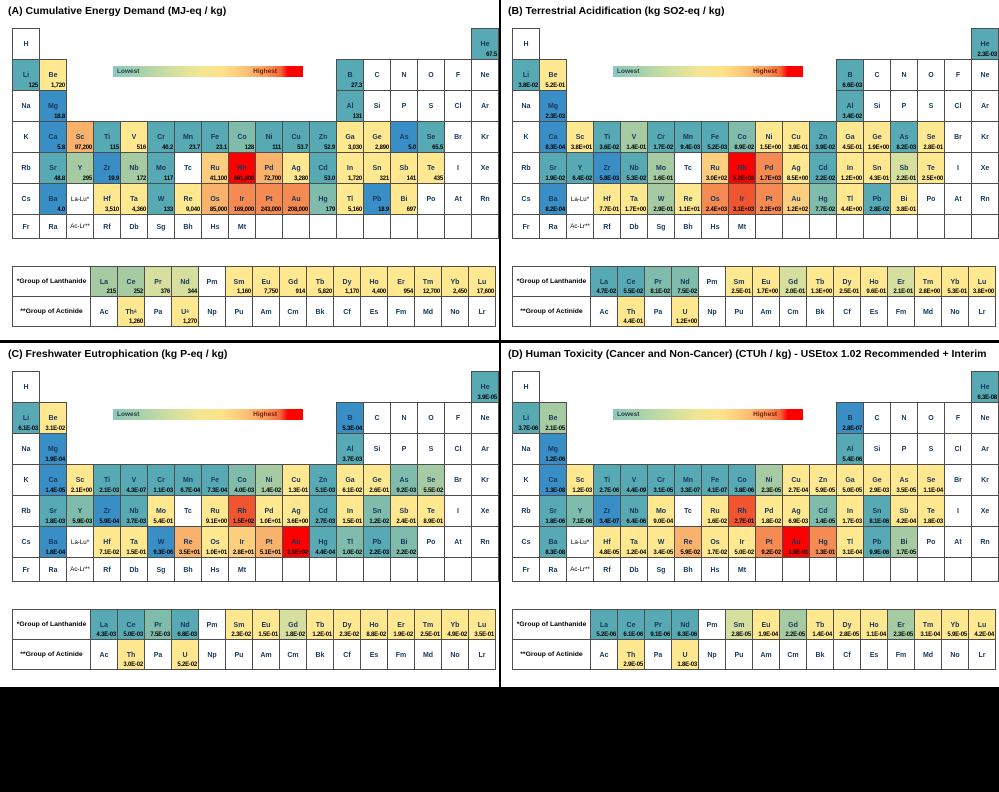  Describe the element at coordinates (107, 480) in the screenshot. I see `element-cell-Ti: Ti 2.1E-03` at that location.